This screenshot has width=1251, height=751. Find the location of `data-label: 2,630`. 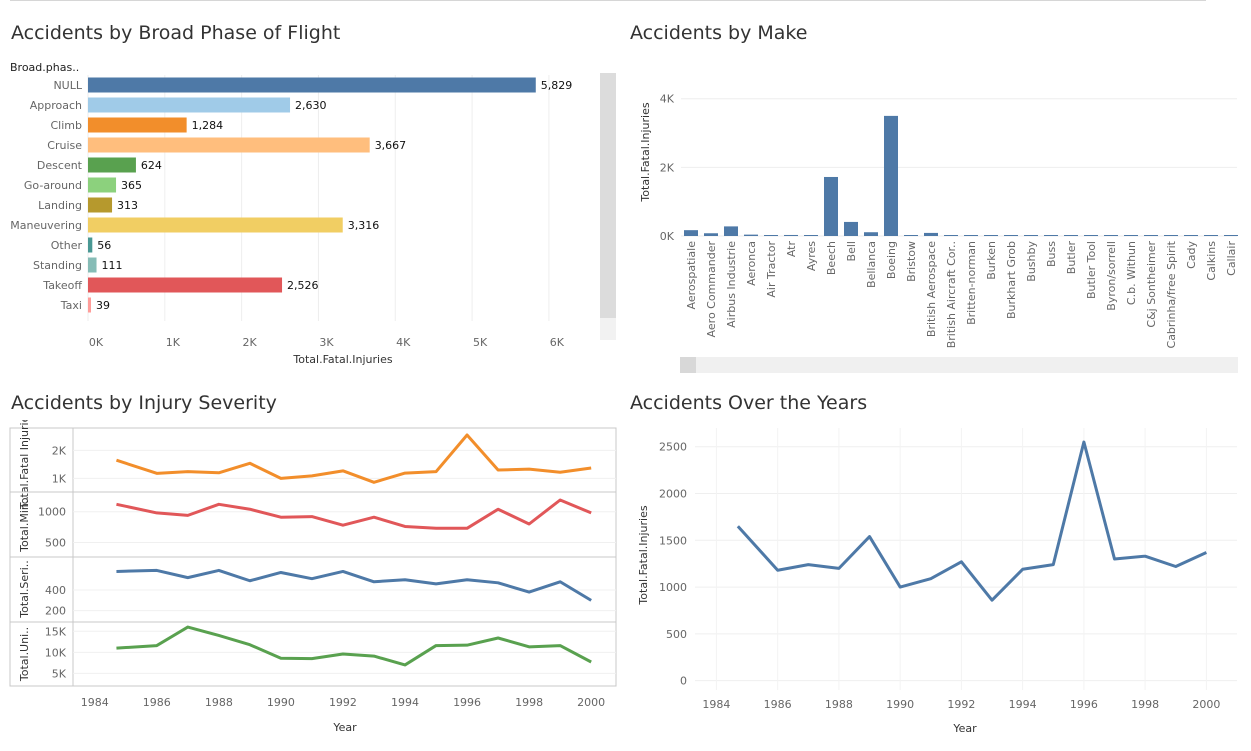

data-label: 2,630 is located at coordinates (311, 105).